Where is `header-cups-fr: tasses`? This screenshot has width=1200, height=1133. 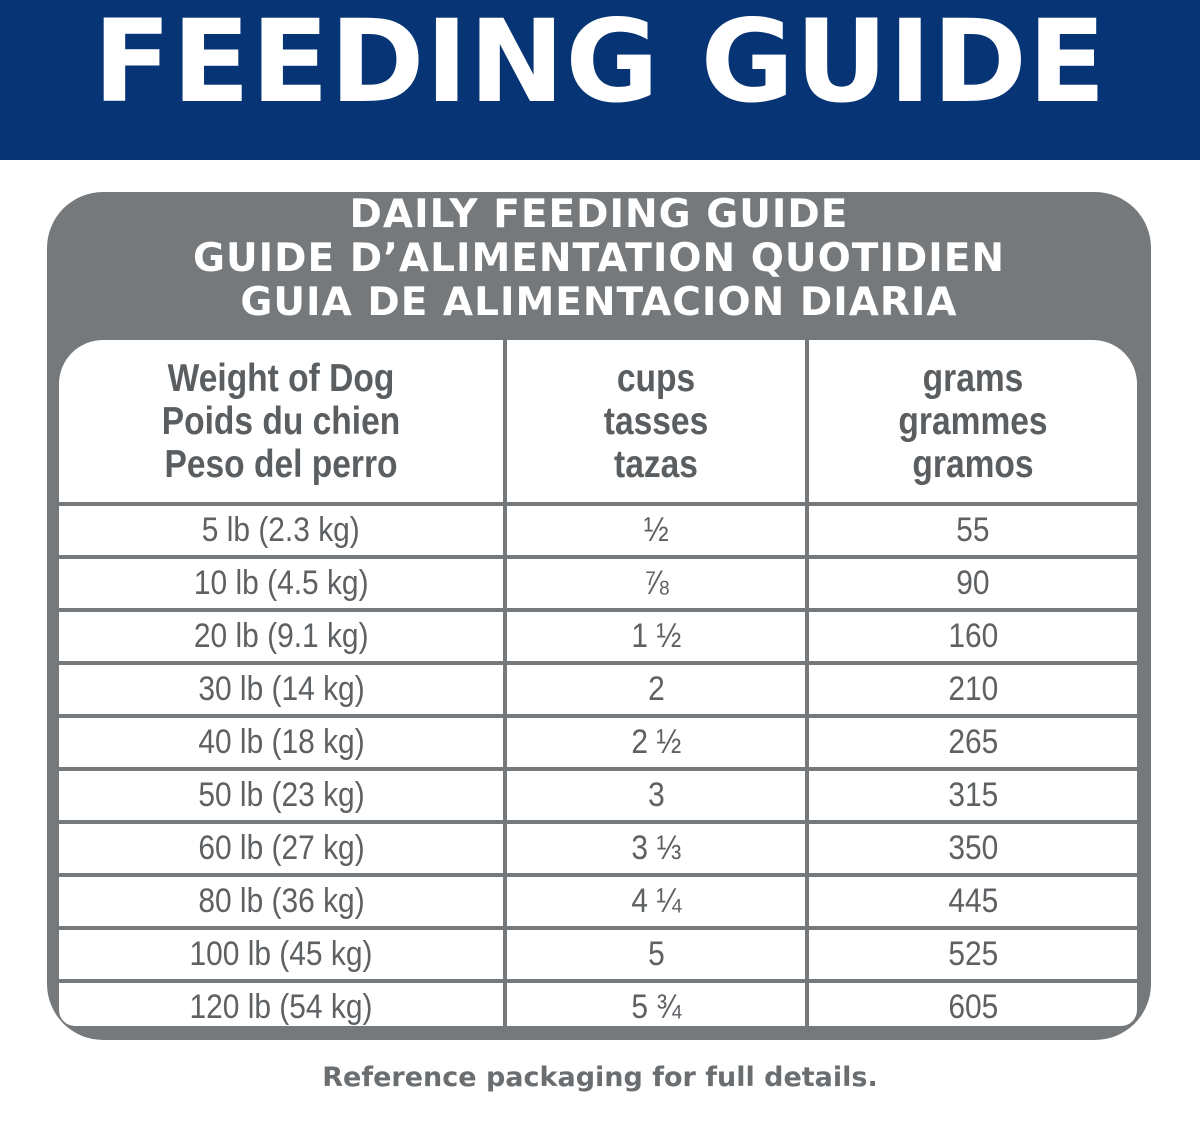 header-cups-fr: tasses is located at coordinates (656, 421).